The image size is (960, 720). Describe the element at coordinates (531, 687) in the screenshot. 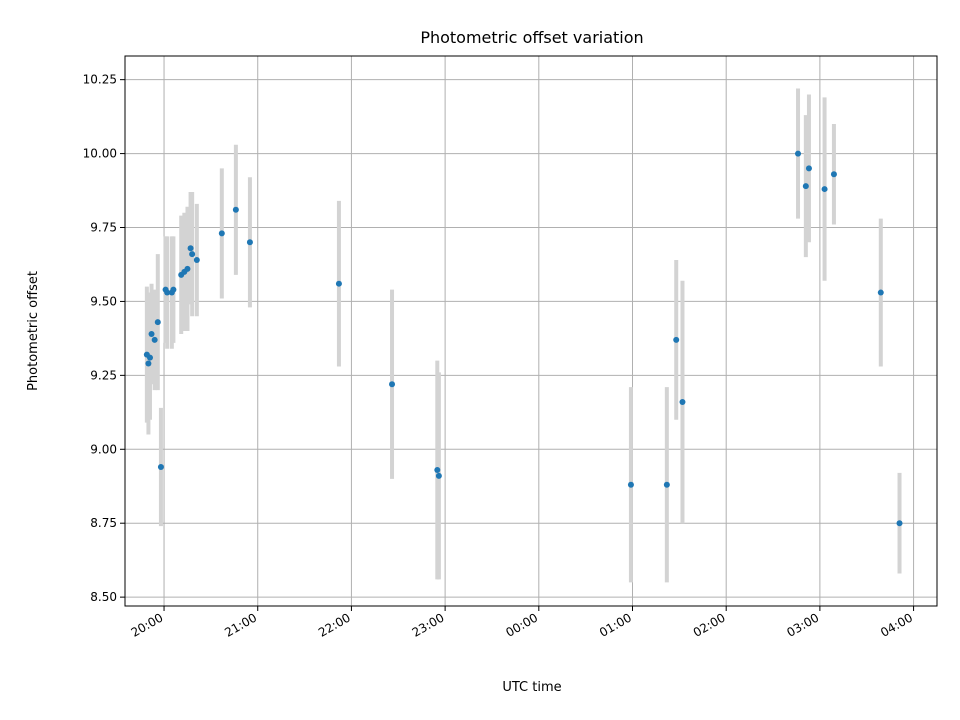

I see `x-axis-label: UTC time` at that location.